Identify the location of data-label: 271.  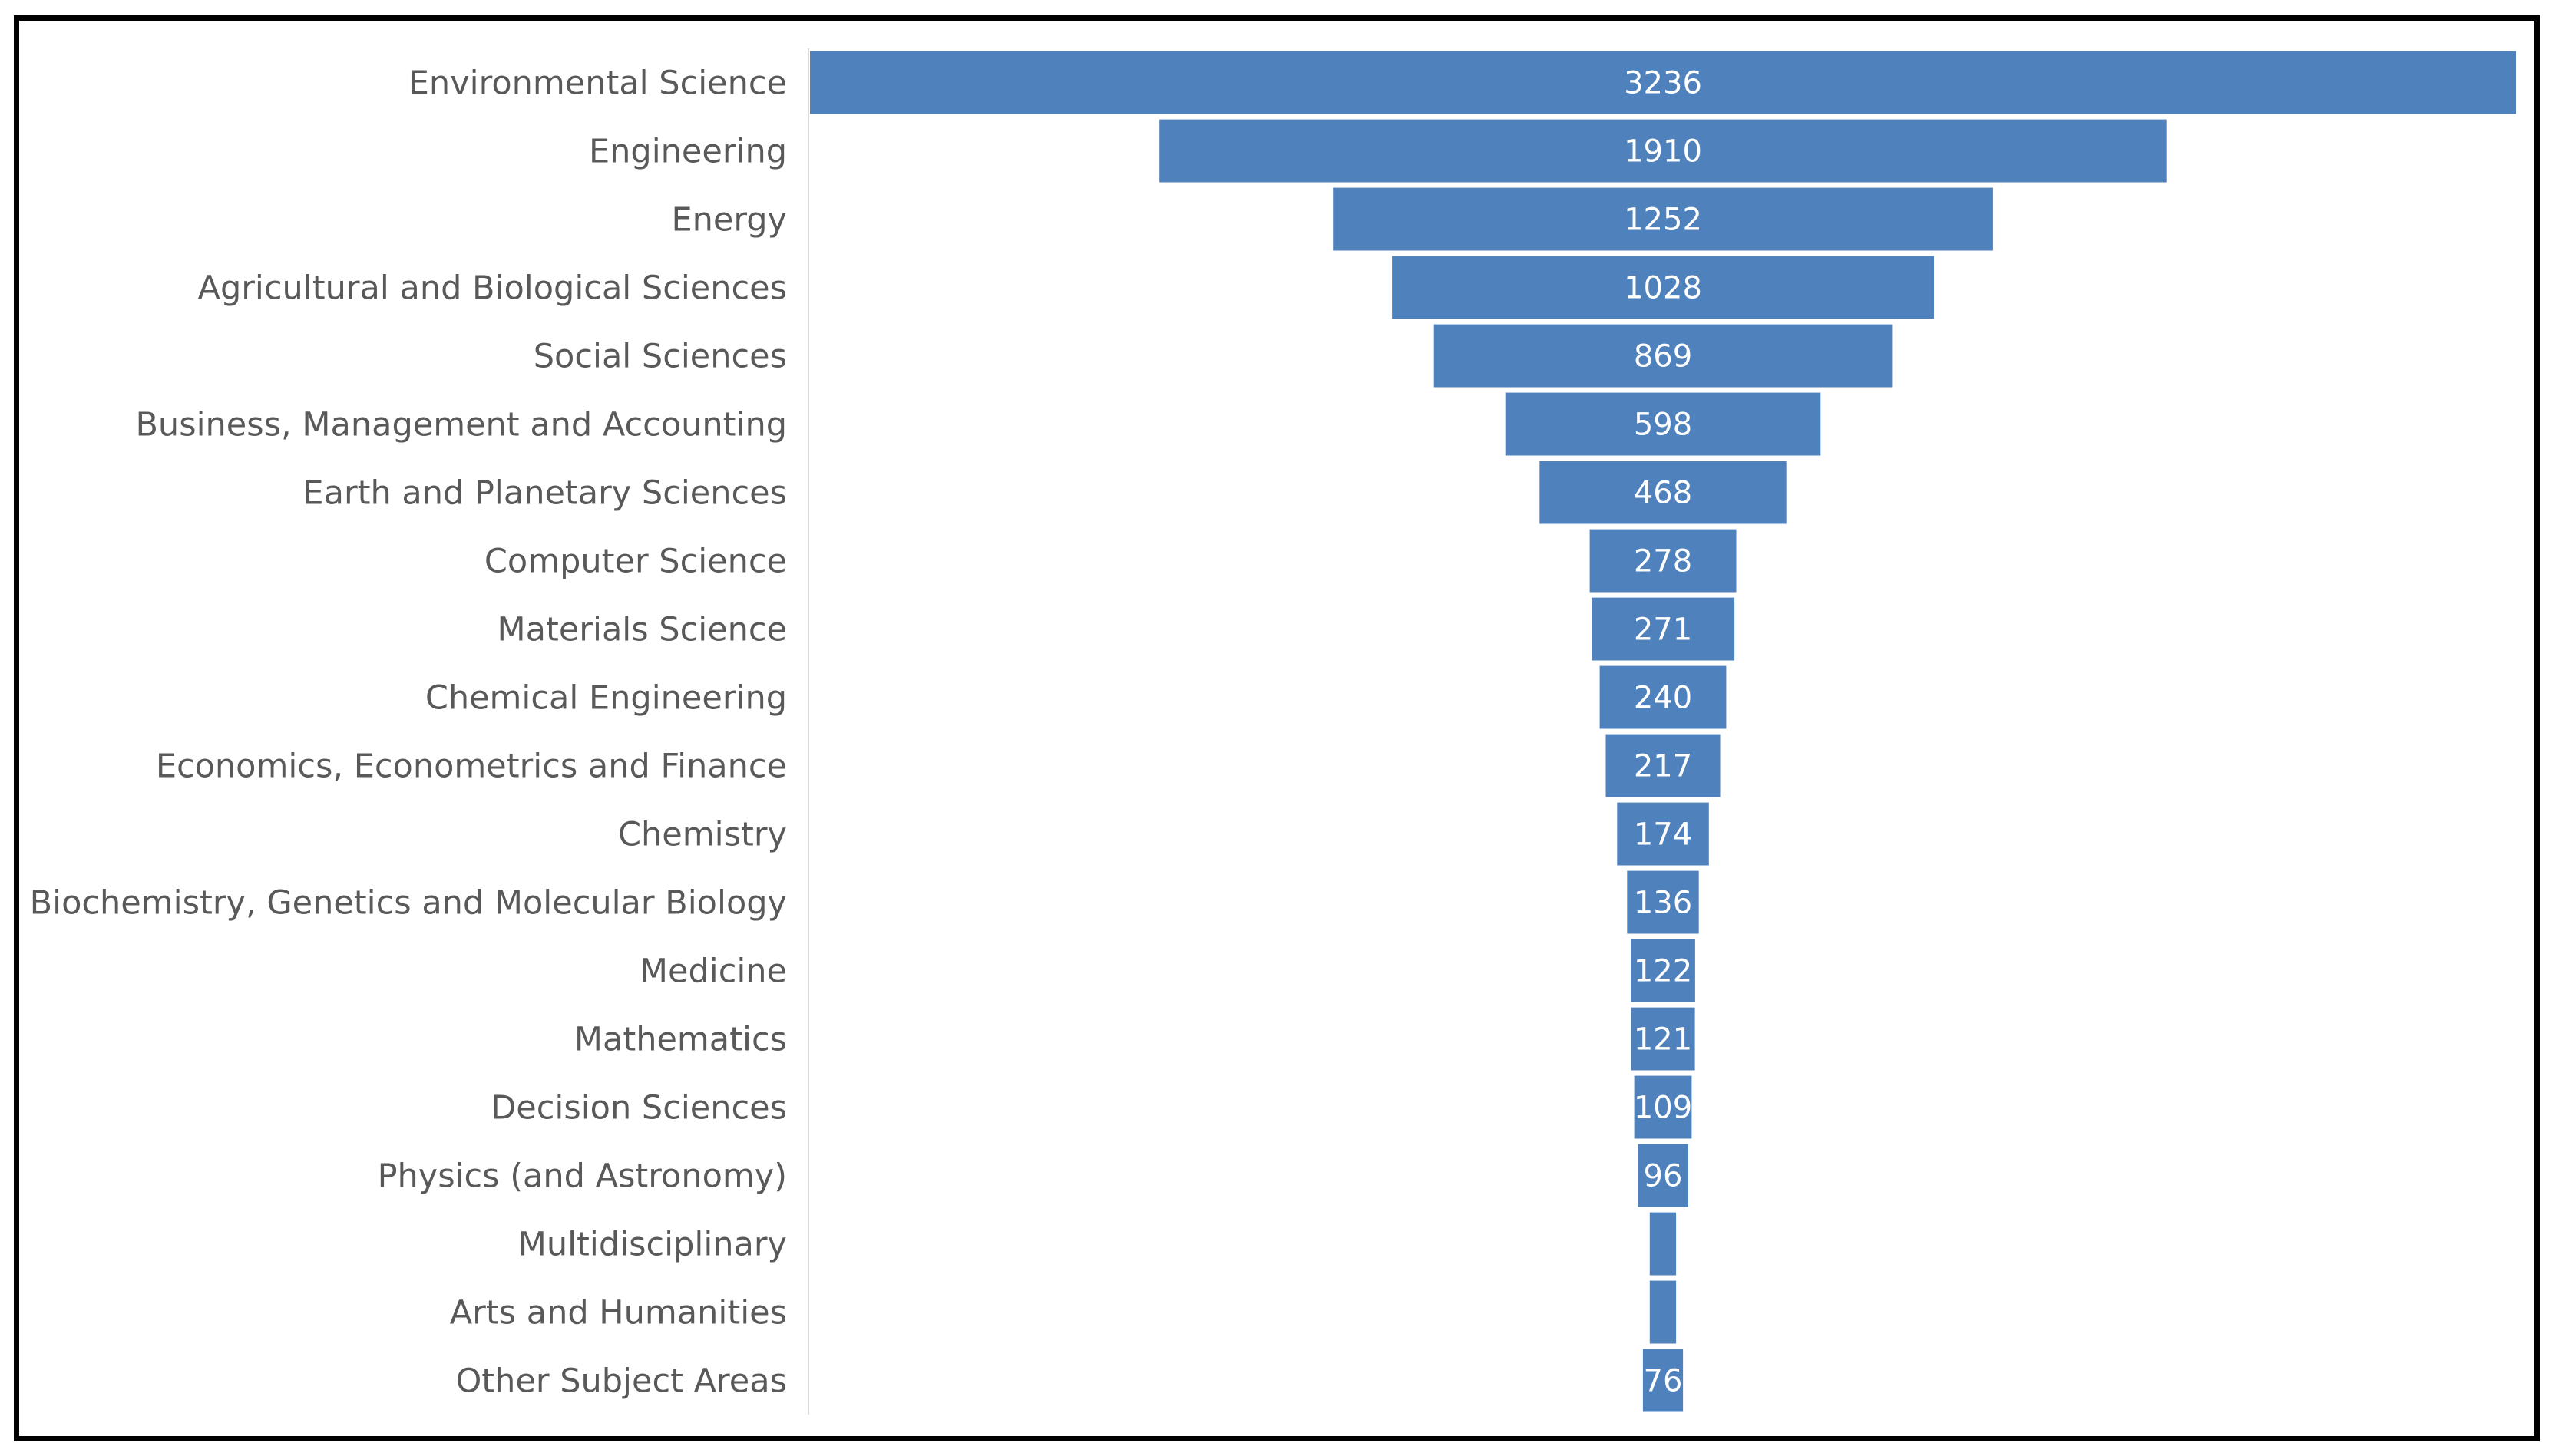
(1663, 630).